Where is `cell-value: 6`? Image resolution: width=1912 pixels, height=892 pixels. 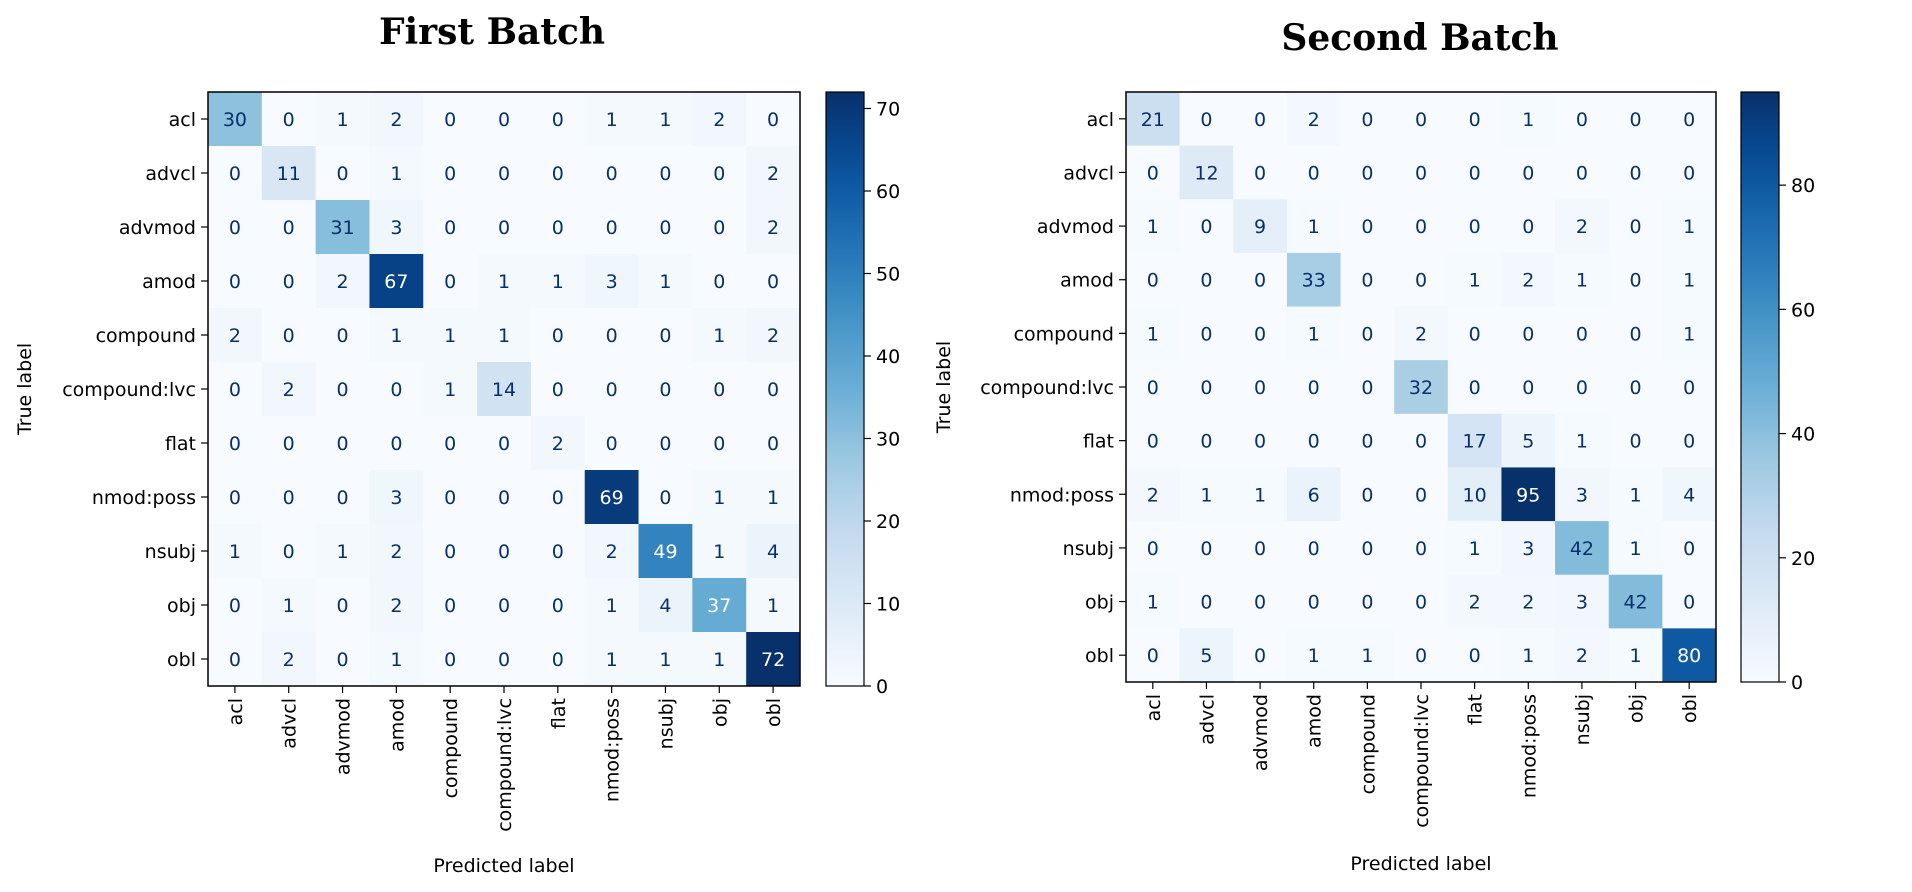 cell-value: 6 is located at coordinates (1314, 495).